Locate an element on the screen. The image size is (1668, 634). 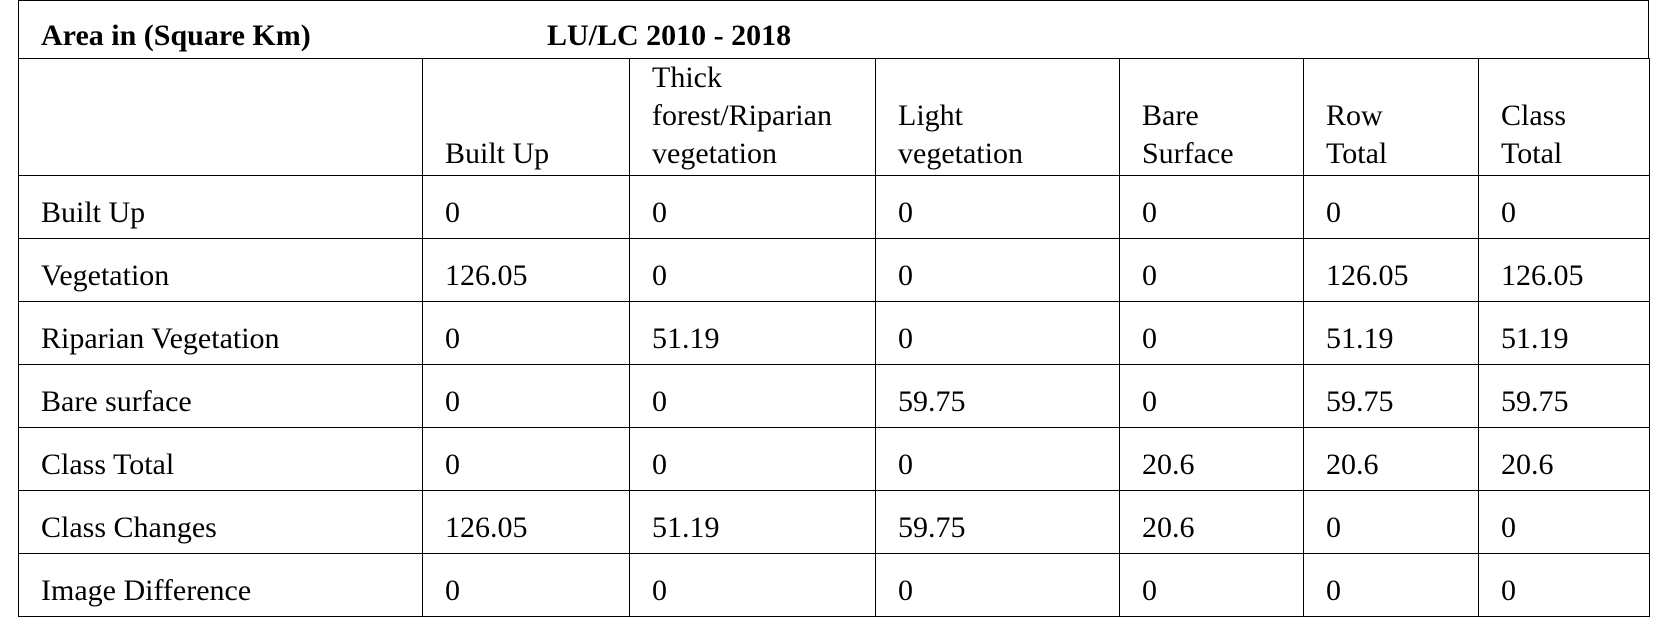
table-row: Image Difference 0 0 0 0 0 0 is located at coordinates (834, 585).